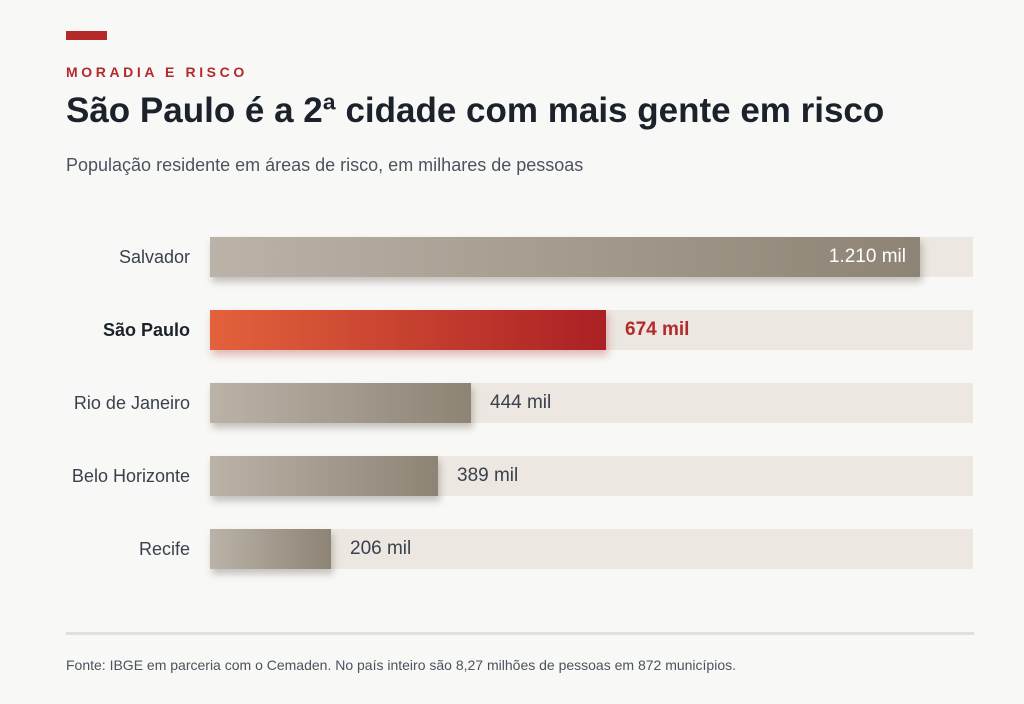 This screenshot has height=704, width=1024. What do you see at coordinates (130, 476) in the screenshot?
I see `category-label: Belo Horizonte` at bounding box center [130, 476].